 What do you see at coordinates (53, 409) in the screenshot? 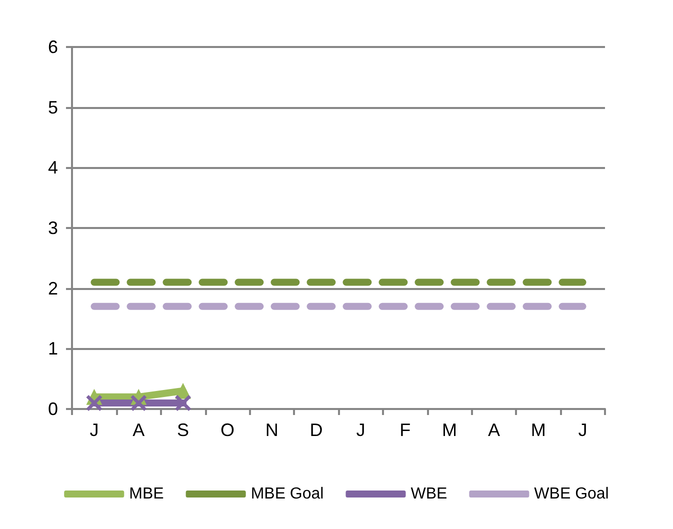
I see `y-tick-label: 0` at bounding box center [53, 409].